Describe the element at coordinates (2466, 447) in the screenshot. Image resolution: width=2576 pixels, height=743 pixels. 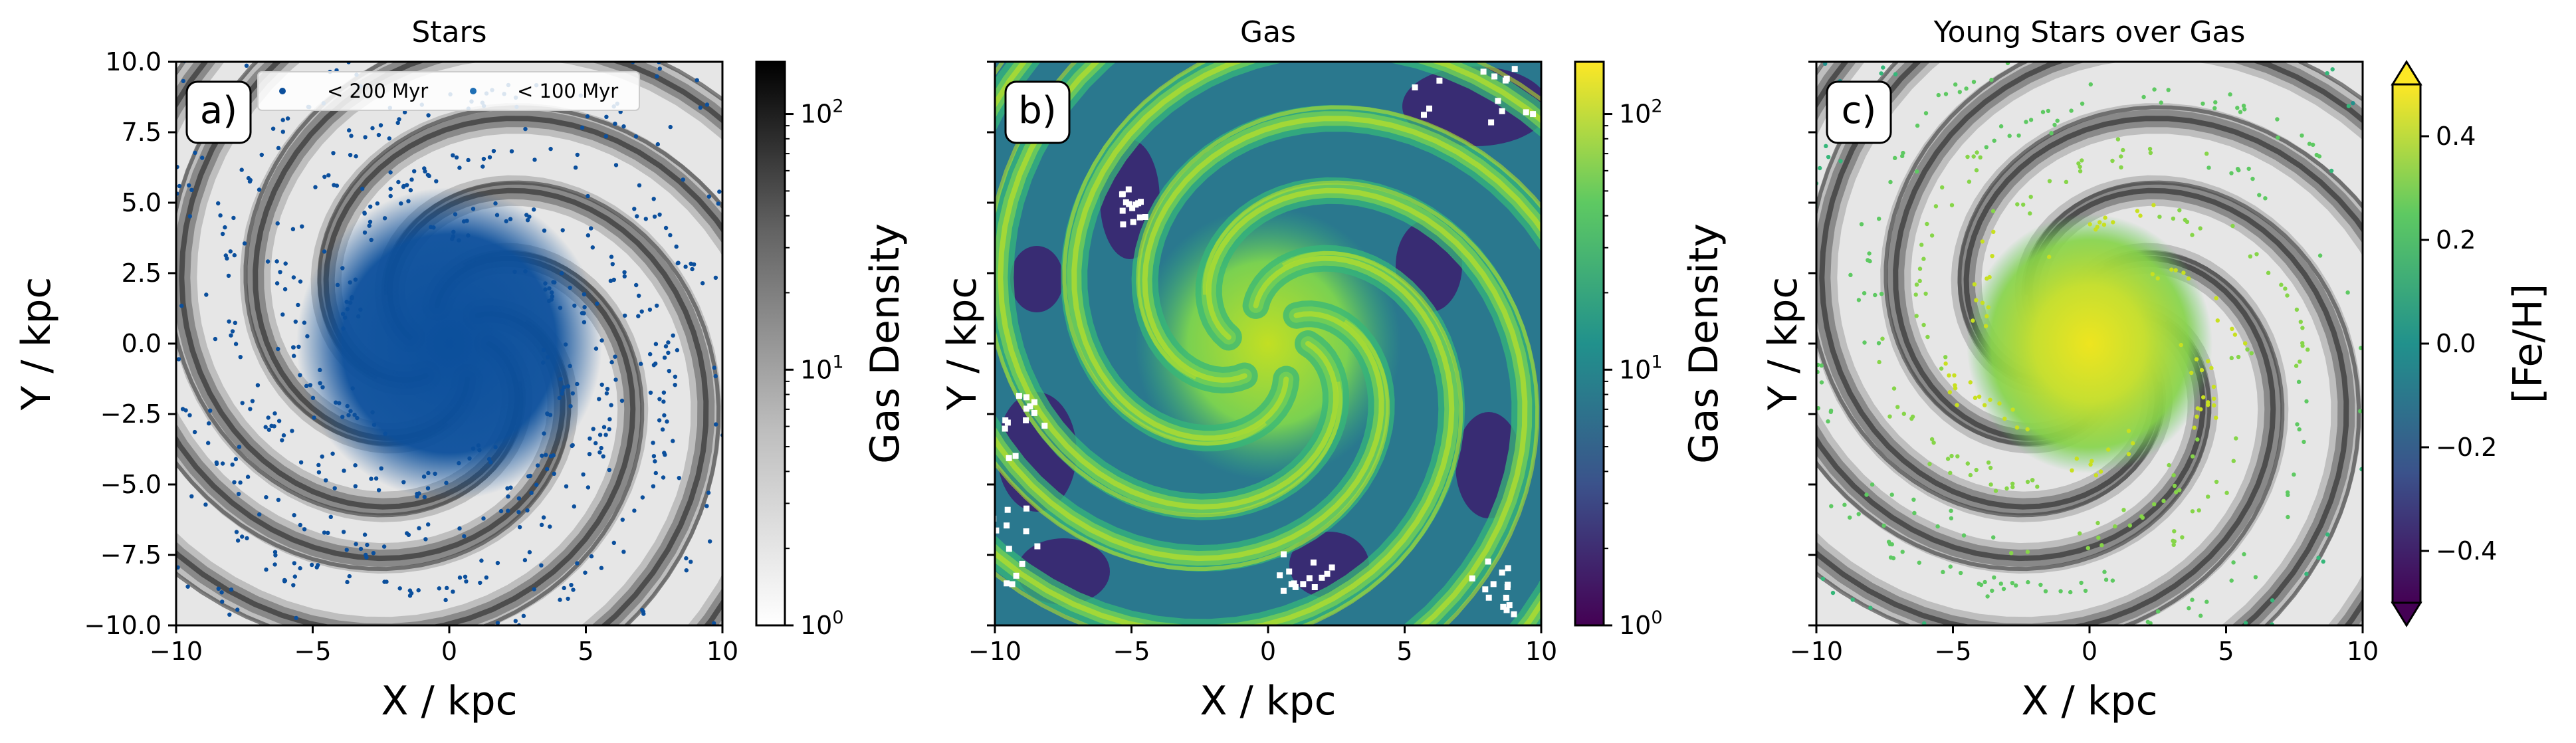
I see `colorbar-tick-label: −0.2` at that location.